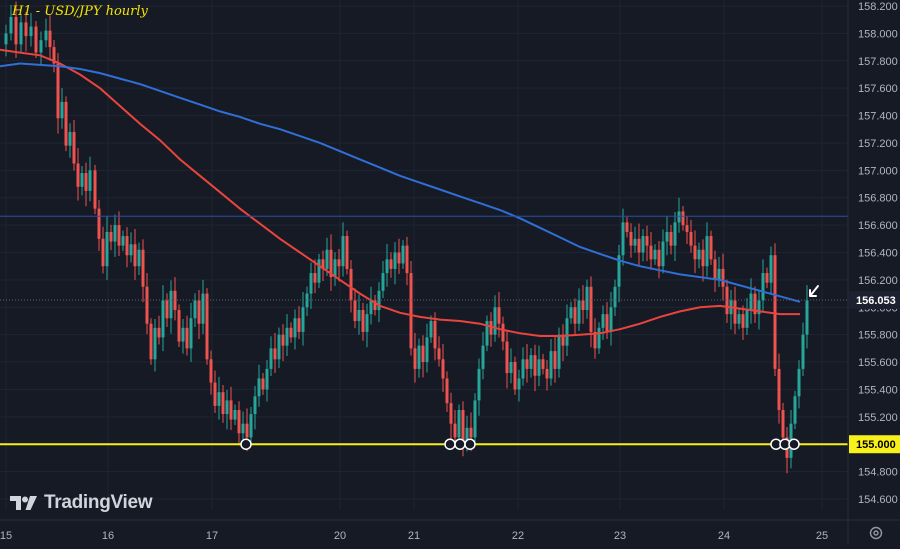 This screenshot has width=900, height=549. What do you see at coordinates (212, 536) in the screenshot?
I see `x-tick-label: 17` at bounding box center [212, 536].